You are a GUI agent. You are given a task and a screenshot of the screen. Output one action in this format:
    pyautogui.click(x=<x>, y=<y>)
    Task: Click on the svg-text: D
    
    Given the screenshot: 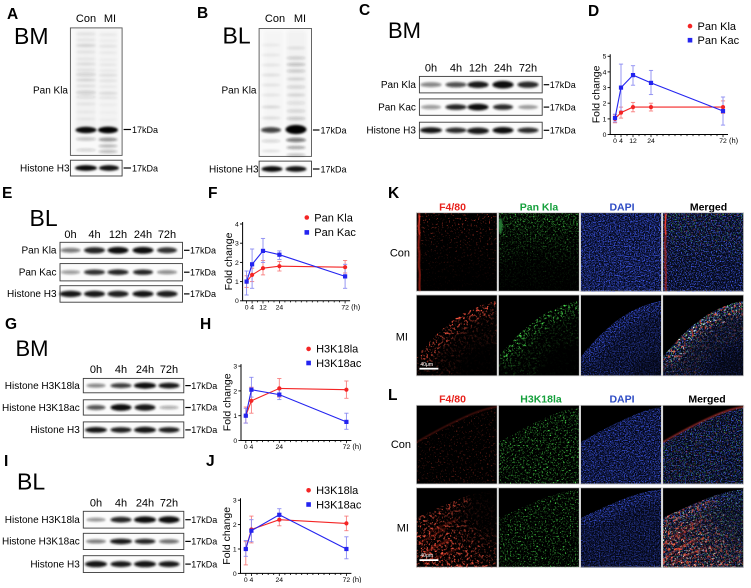 What is the action you would take?
    pyautogui.click(x=593, y=11)
    